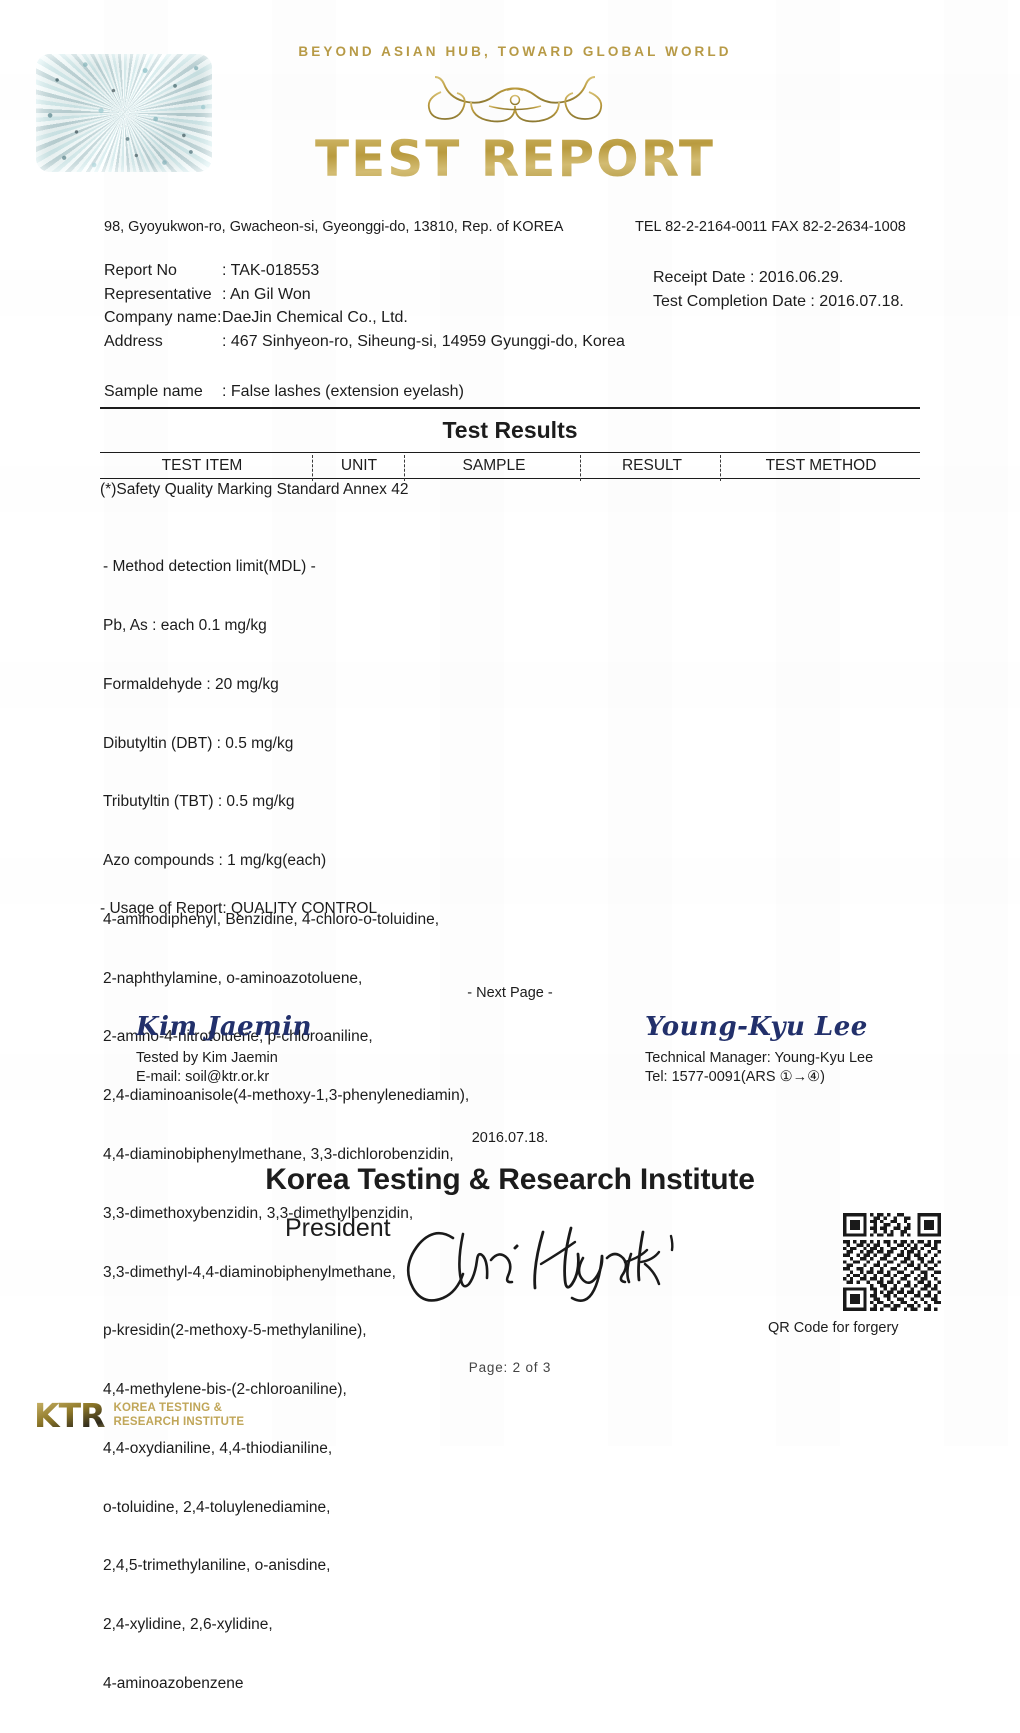  Describe the element at coordinates (218, 1448) in the screenshot. I see `mdl-line: 4,4-oxydianiline, 4,4-thiodianiline,` at that location.